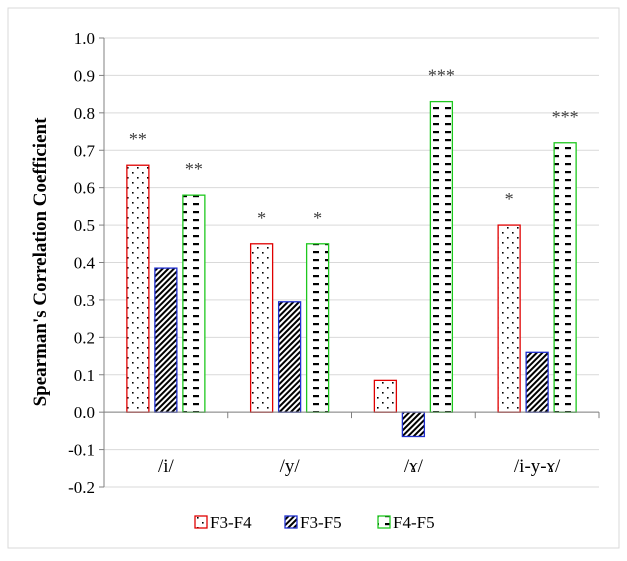 Image resolution: width=627 pixels, height=561 pixels. I want to click on legend-item-f4-f5: F4-F5, so click(406, 522).